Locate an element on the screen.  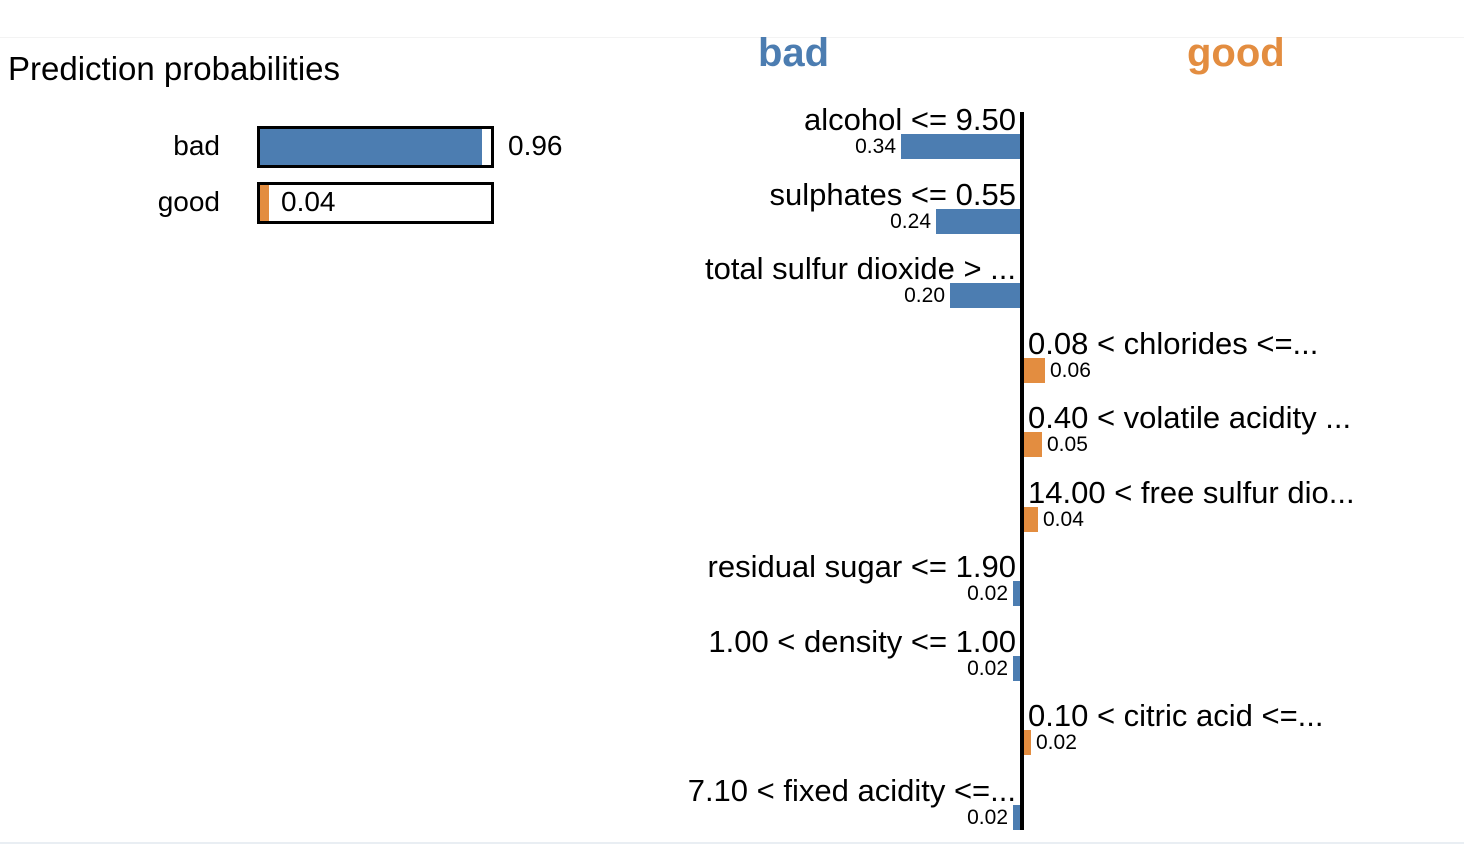
feature-weight-value: 0.24 is located at coordinates (910, 221).